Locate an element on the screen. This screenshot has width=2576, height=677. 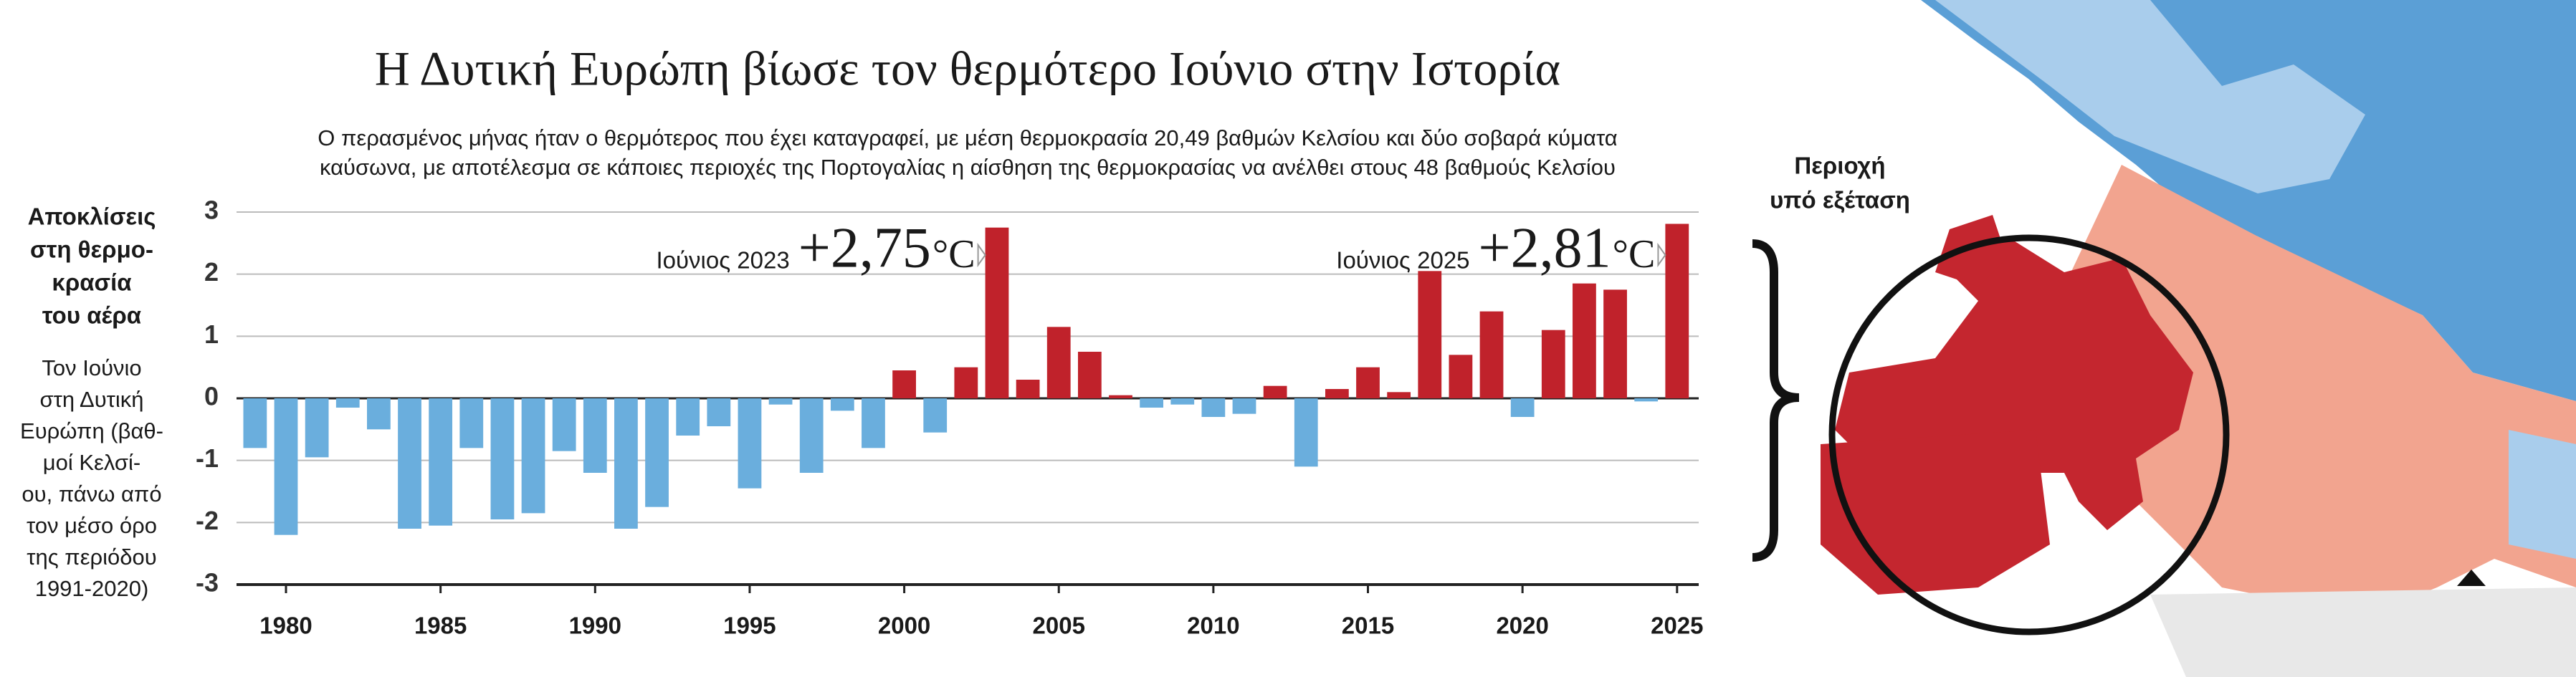
map-warm is located at coordinates (2320, 390).